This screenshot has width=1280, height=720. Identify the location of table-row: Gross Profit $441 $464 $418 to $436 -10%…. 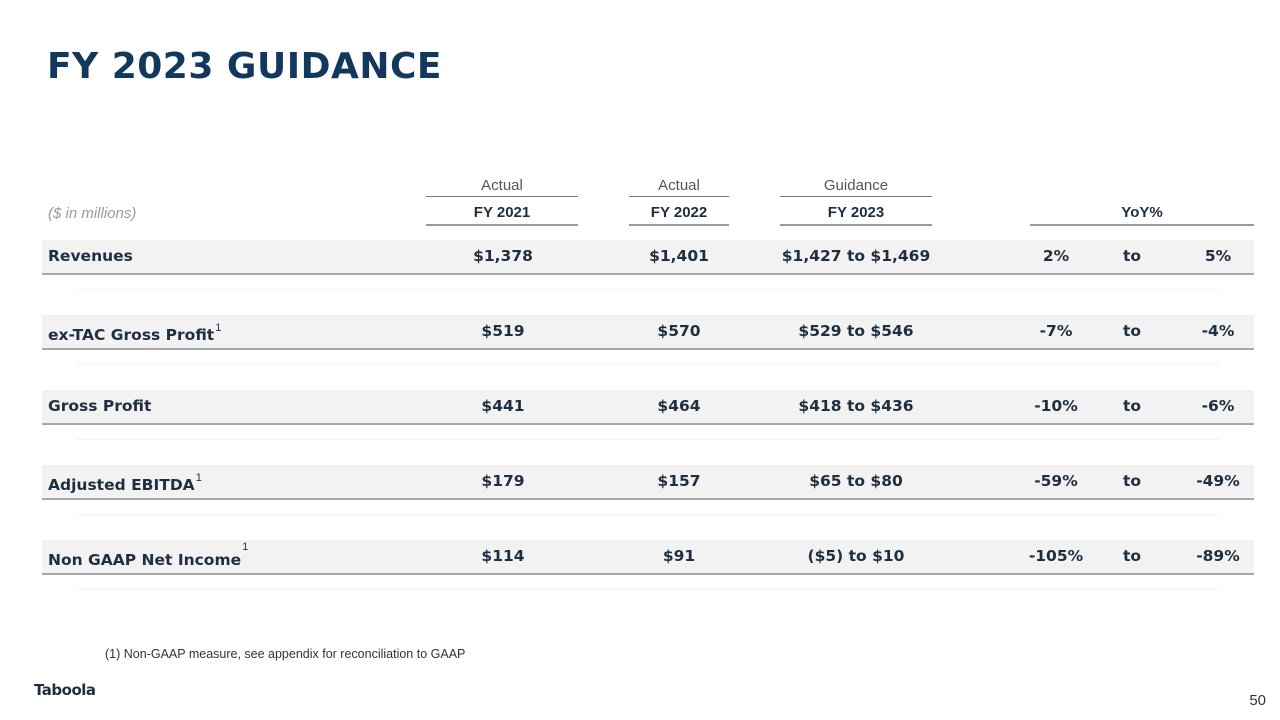
(648, 407).